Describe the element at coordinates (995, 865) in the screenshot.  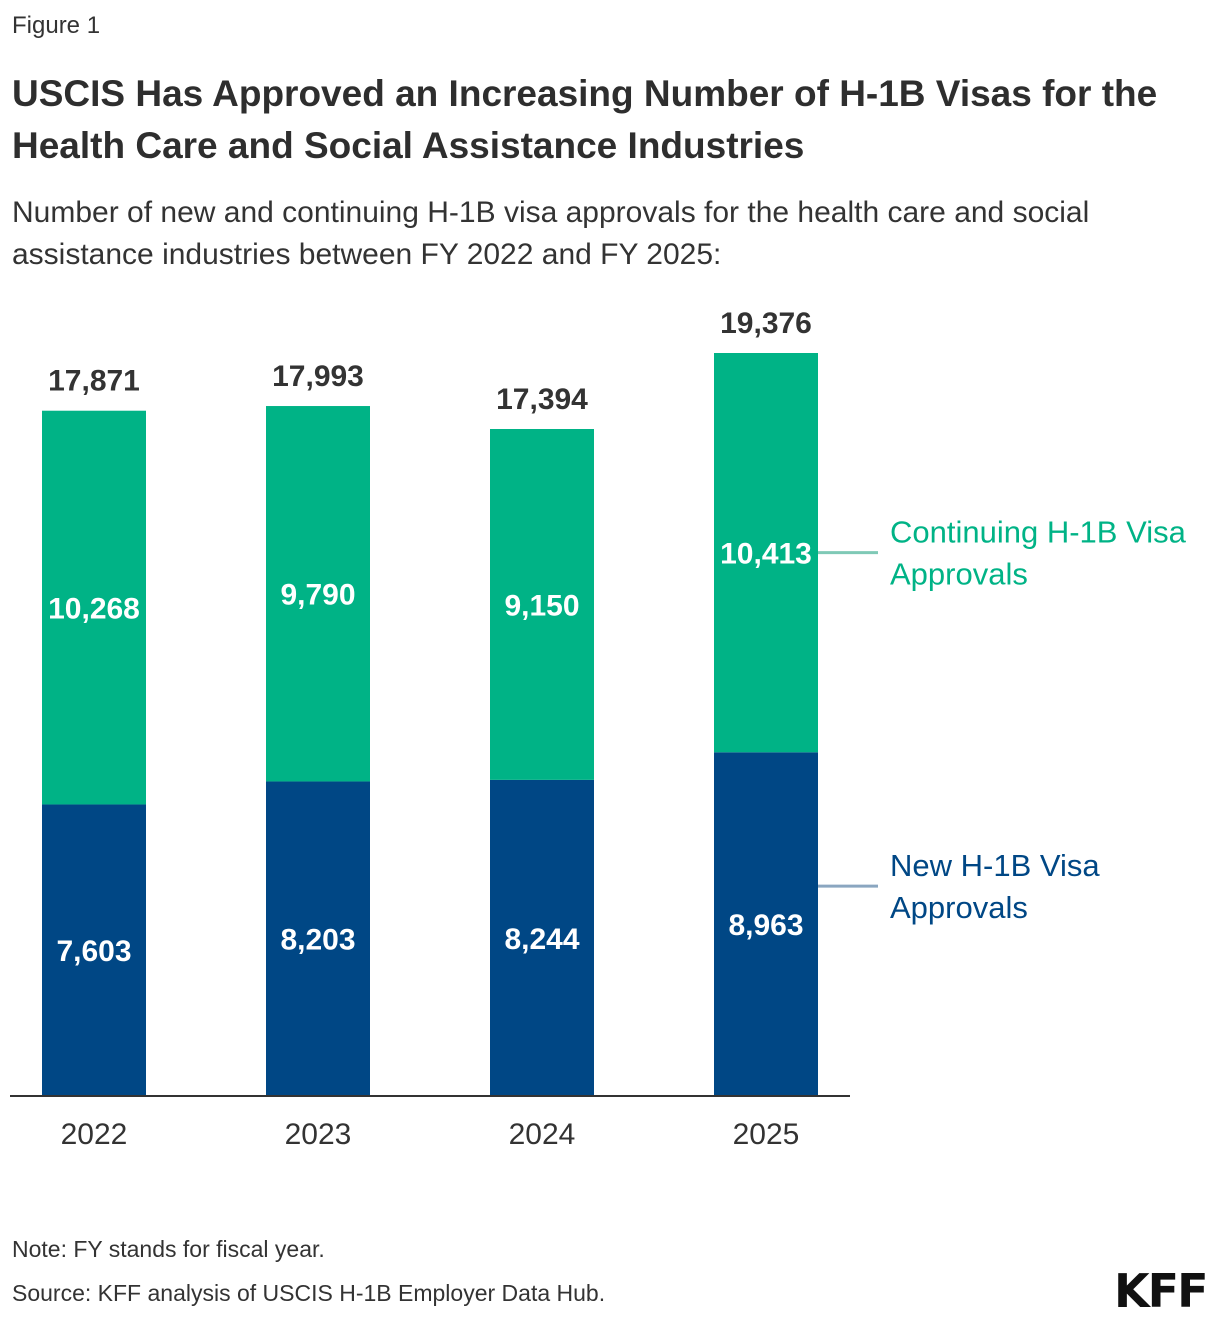
I see `legend-label-new-line1: New H-1B Visa` at that location.